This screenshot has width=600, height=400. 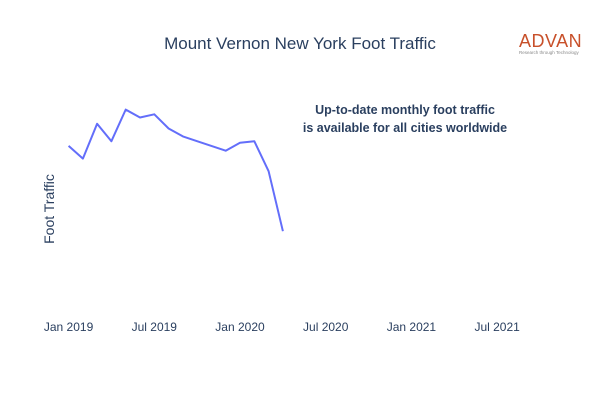 I want to click on logo-tagline: Research through Technology, so click(x=549, y=52).